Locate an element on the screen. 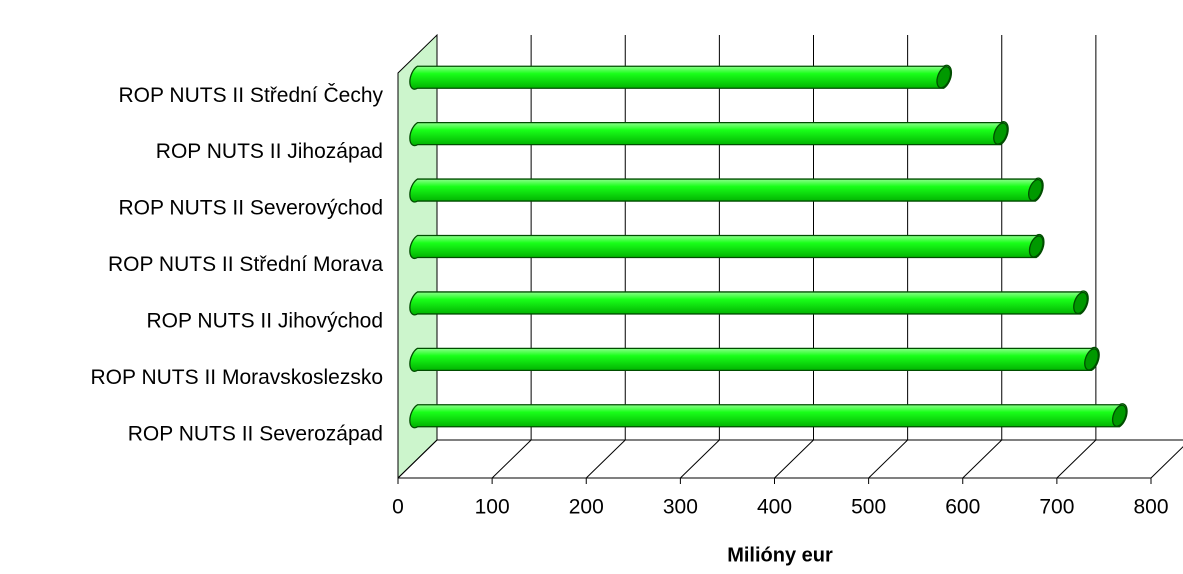 The height and width of the screenshot is (574, 1183). x-tick-label: 300 is located at coordinates (680, 507).